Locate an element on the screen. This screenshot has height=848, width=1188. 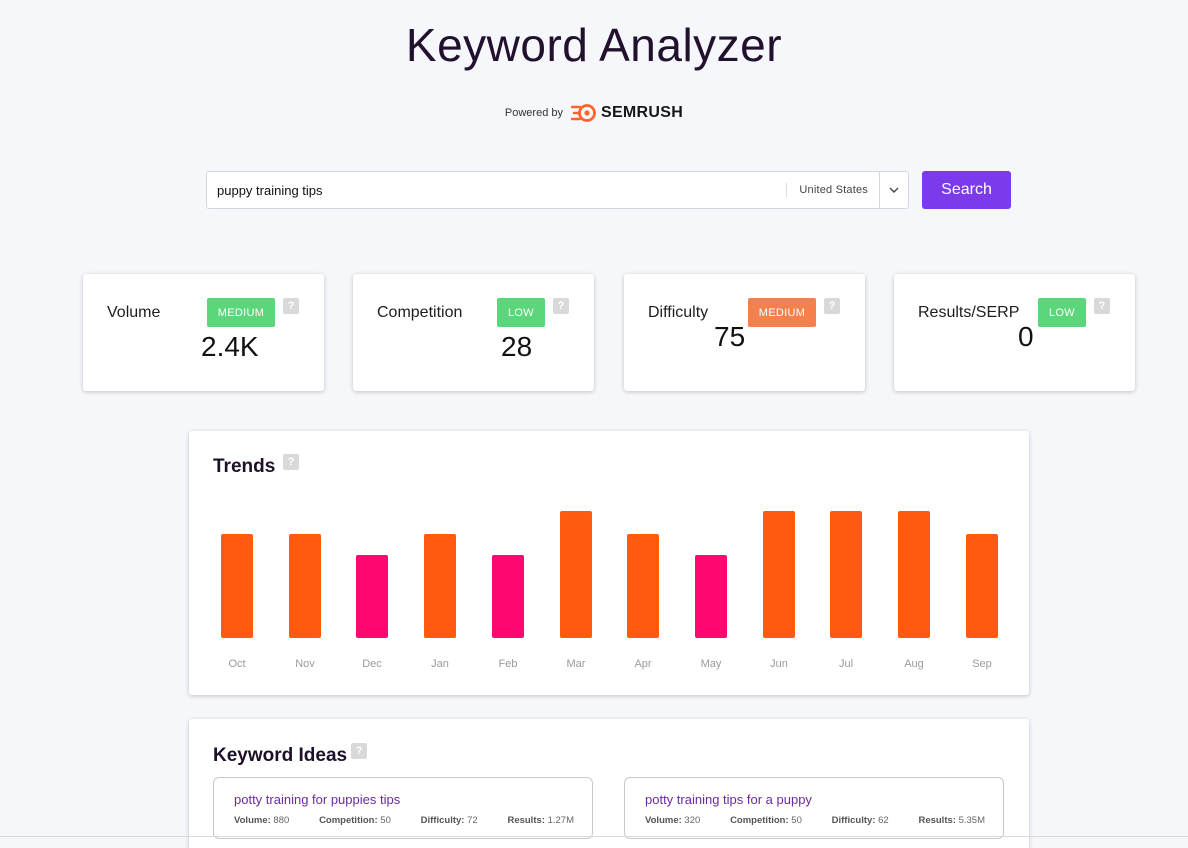
volume-badge: MEDIUM is located at coordinates (241, 312).